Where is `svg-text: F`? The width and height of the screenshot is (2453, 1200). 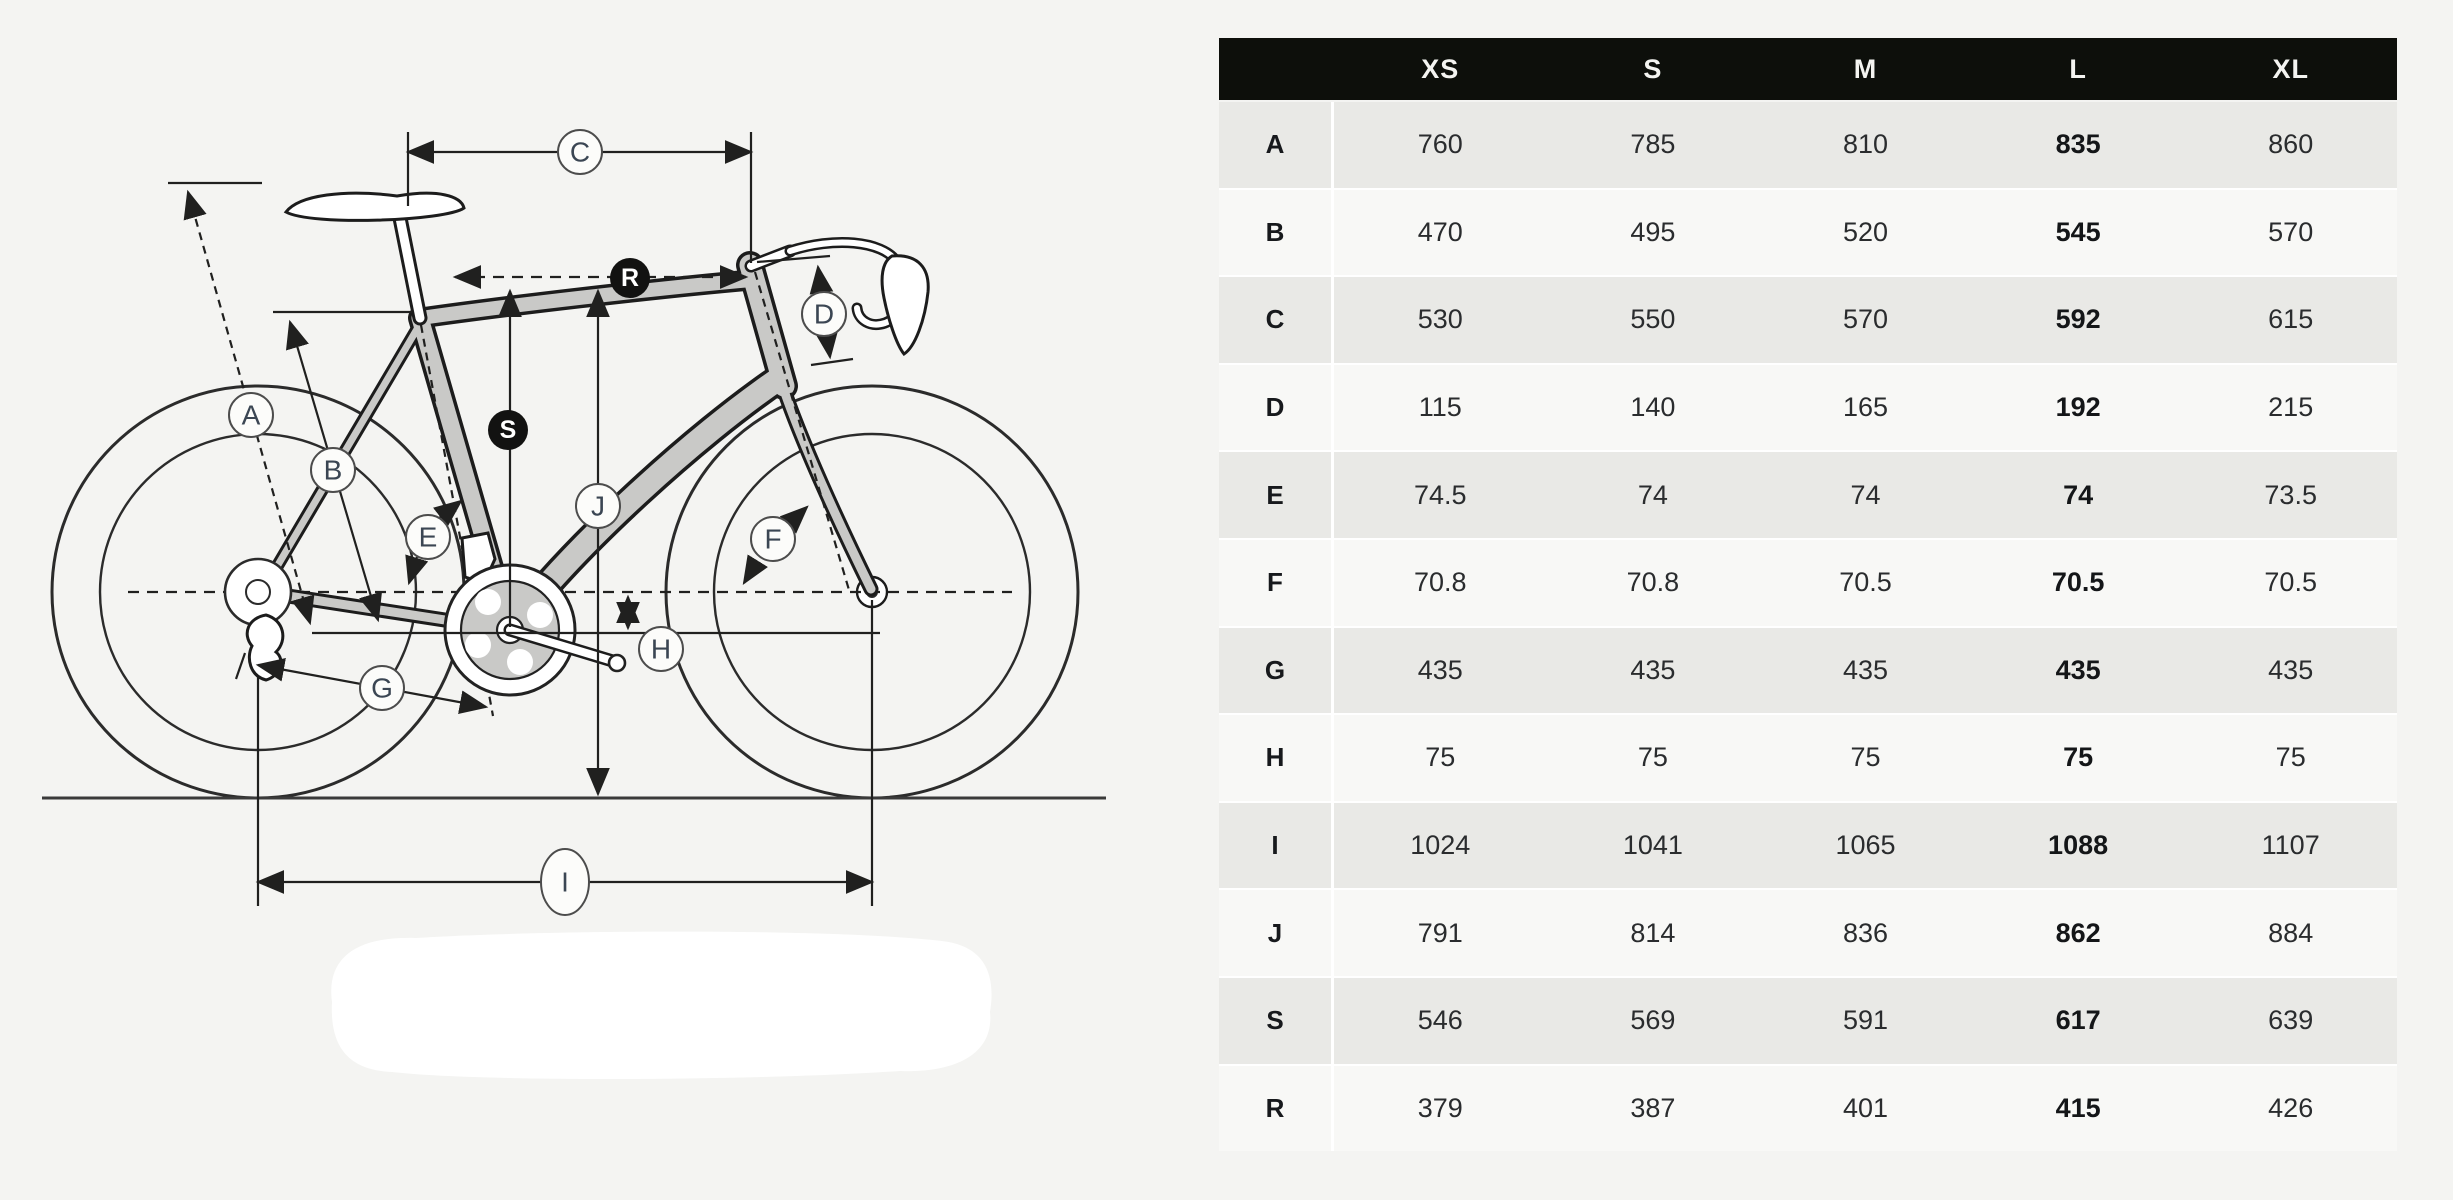 svg-text: F is located at coordinates (772, 539).